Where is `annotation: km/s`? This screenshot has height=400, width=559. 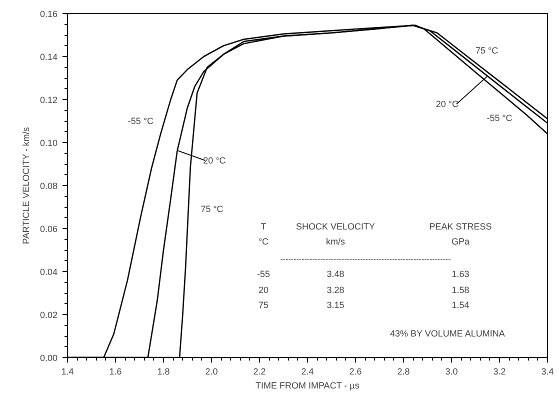 annotation: km/s is located at coordinates (336, 241).